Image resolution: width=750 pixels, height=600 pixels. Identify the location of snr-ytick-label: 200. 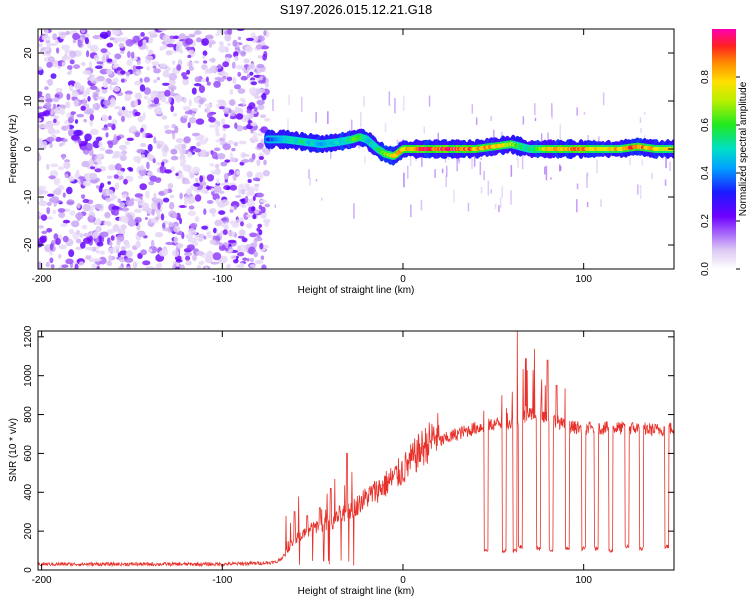
(28, 530).